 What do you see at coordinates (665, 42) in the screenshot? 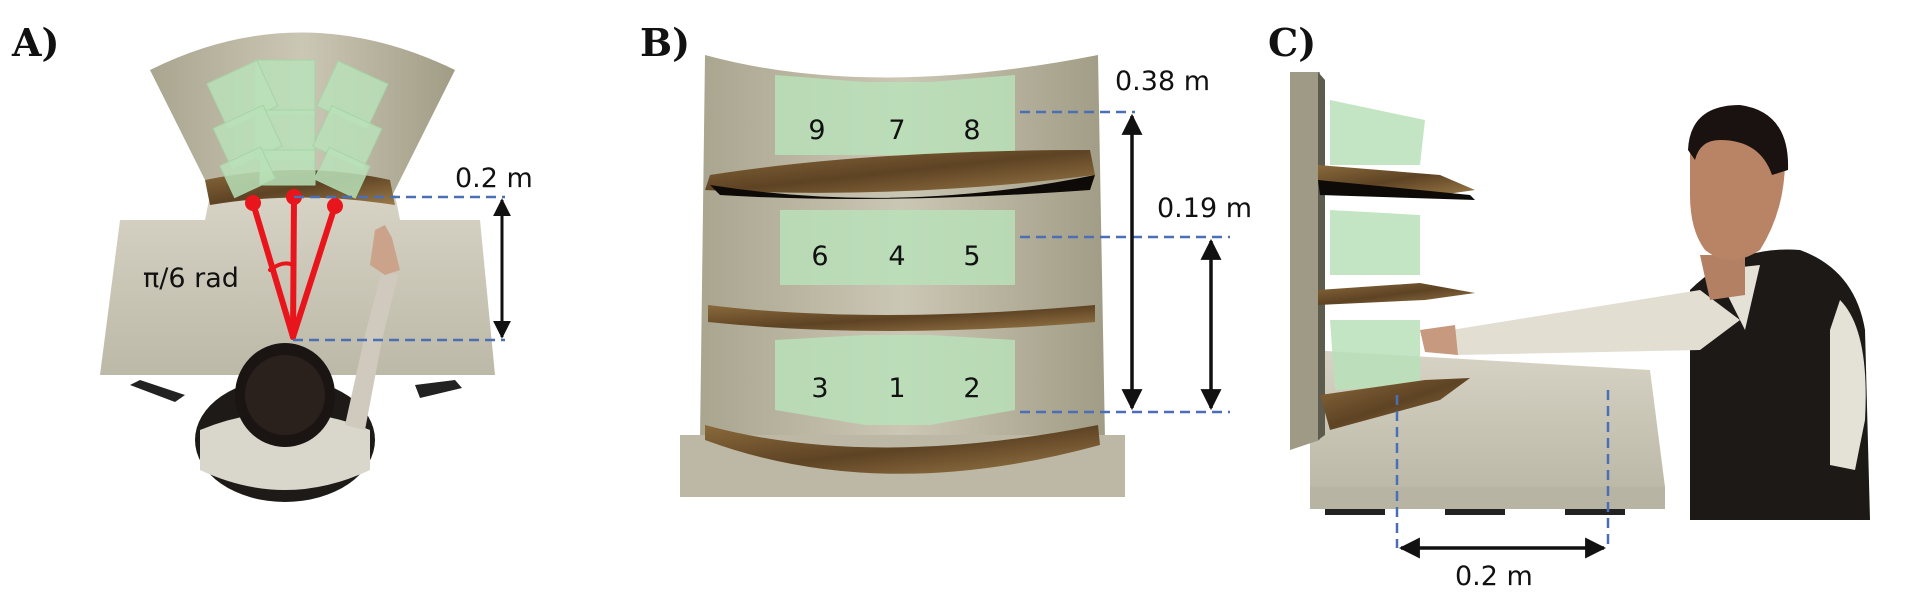
I see `panel-b-label: B)` at bounding box center [665, 42].